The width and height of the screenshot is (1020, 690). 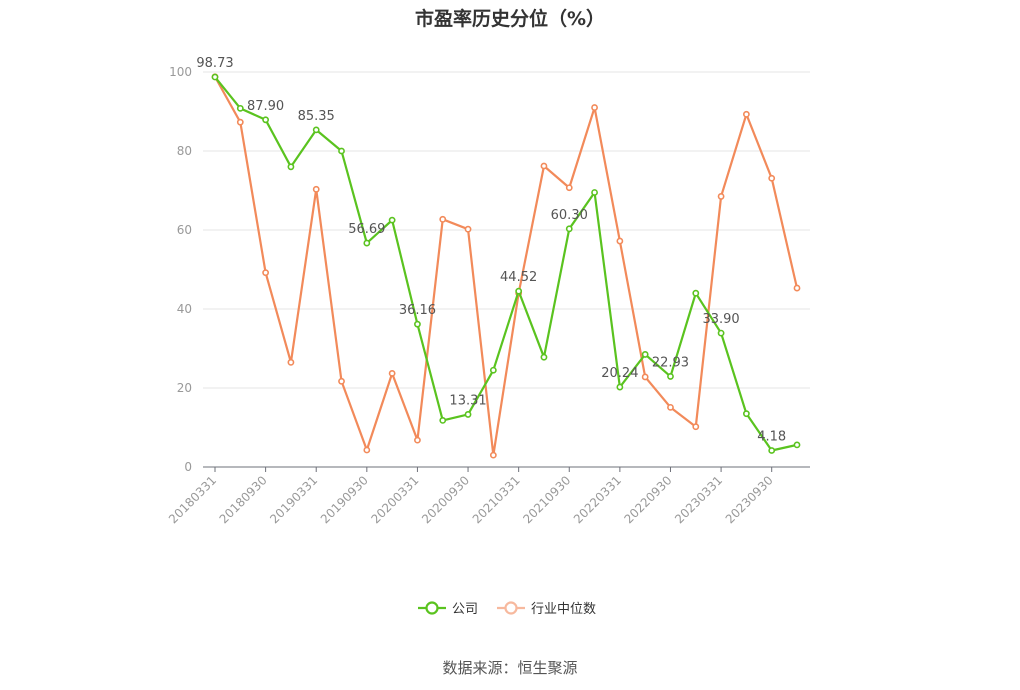 I want to click on y-tick-label: 100, so click(x=180, y=72).